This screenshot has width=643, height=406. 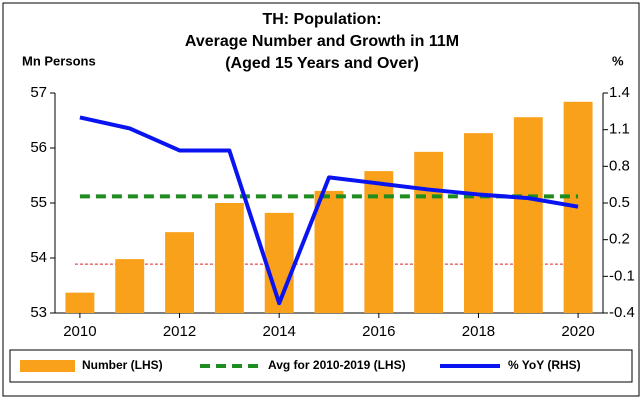 What do you see at coordinates (38, 92) in the screenshot?
I see `y-tick-label: 57` at bounding box center [38, 92].